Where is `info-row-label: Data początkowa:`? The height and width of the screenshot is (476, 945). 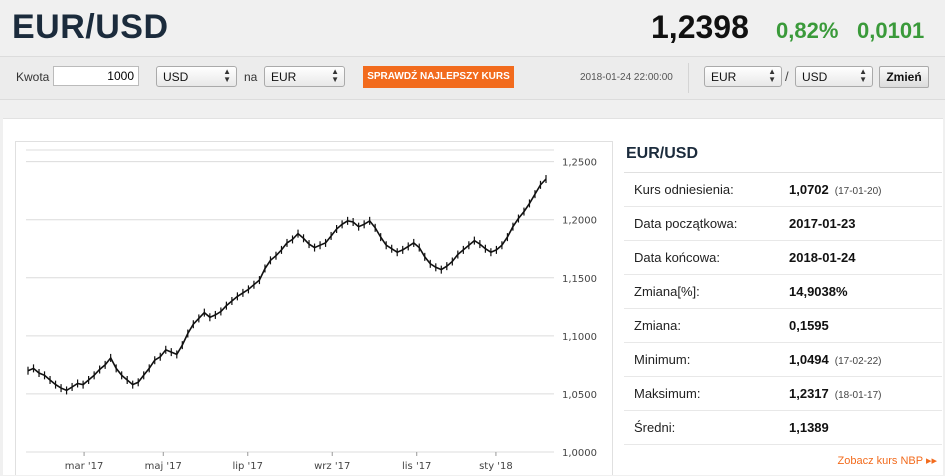
info-row-label: Data początkowa: is located at coordinates (686, 223).